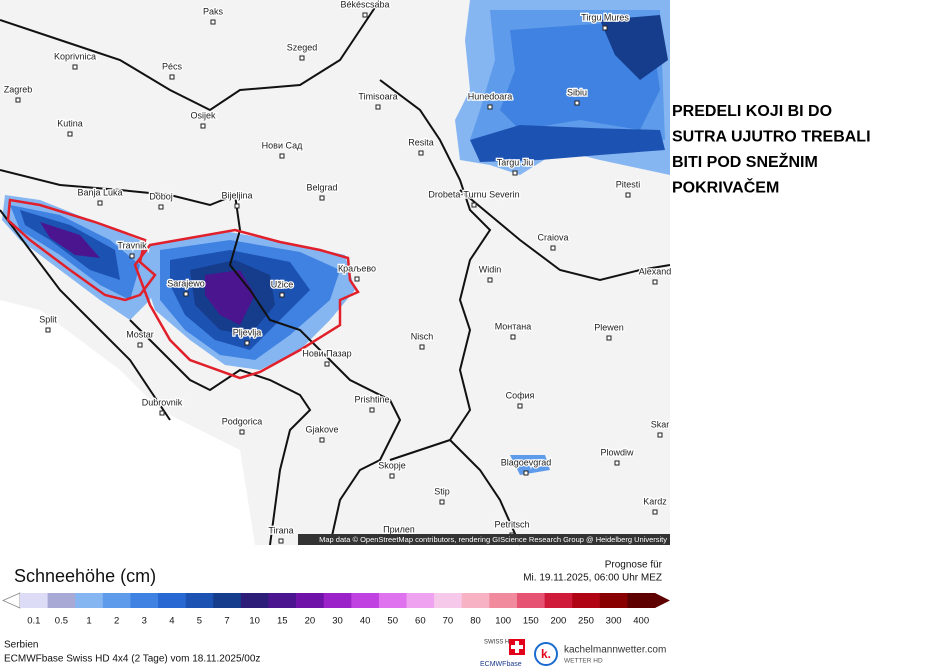 The height and width of the screenshot is (671, 940). I want to click on city-label: Split, so click(48, 319).